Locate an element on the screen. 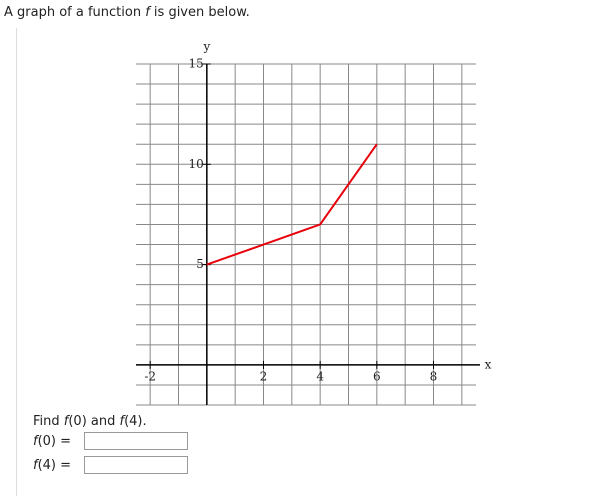 The image size is (615, 496). text: (0) and is located at coordinates (94, 421).